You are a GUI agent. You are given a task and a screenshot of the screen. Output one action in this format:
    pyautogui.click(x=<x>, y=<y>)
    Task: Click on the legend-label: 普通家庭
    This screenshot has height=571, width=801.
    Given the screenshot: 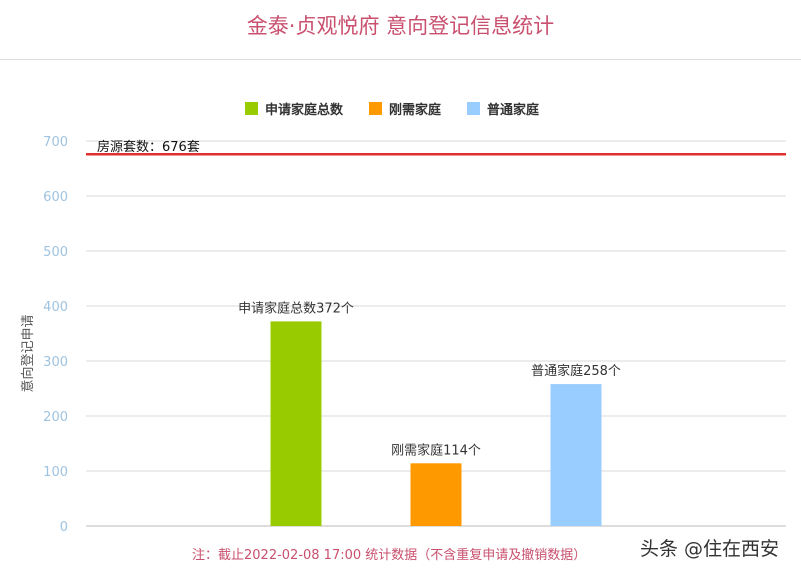 What is the action you would take?
    pyautogui.click(x=513, y=110)
    